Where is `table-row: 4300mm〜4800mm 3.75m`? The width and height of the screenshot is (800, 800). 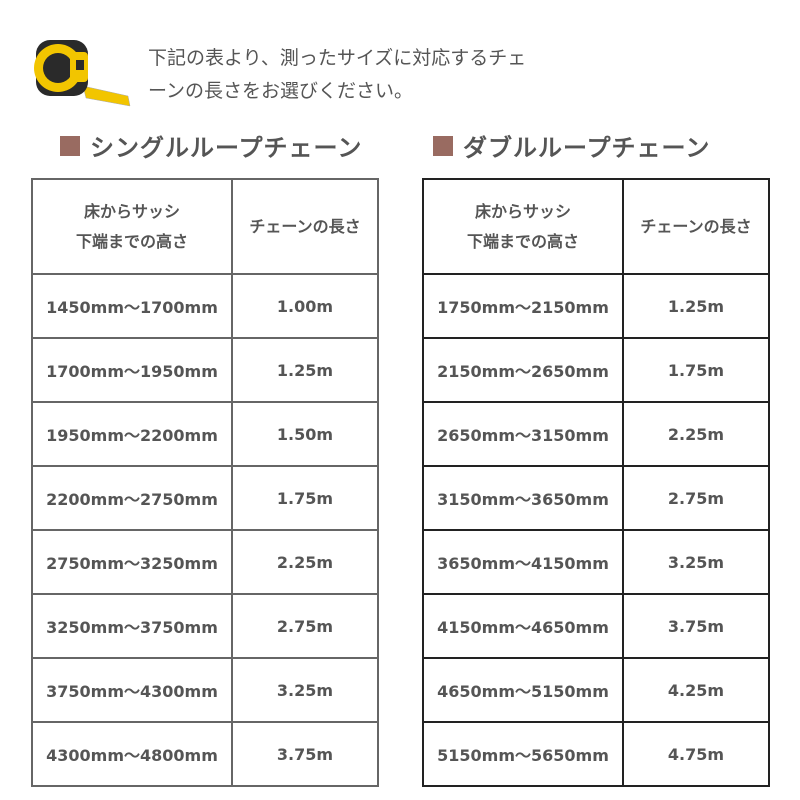 table-row: 4300mm〜4800mm 3.75m is located at coordinates (205, 754).